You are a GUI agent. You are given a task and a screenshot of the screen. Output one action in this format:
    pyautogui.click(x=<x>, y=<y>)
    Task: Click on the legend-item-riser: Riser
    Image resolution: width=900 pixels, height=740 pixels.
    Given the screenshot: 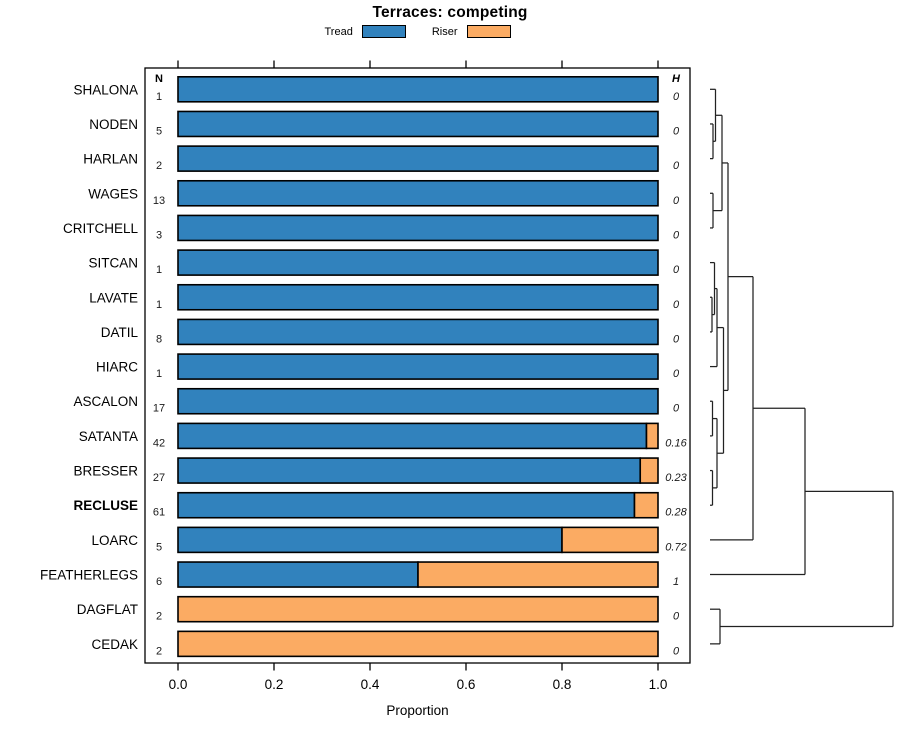 What is the action you would take?
    pyautogui.click(x=471, y=31)
    